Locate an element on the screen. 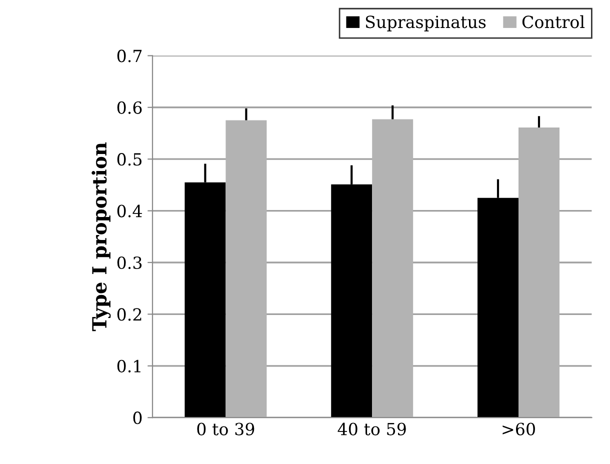 This screenshot has height=464, width=610. y-tick-label: 0 is located at coordinates (137, 418).